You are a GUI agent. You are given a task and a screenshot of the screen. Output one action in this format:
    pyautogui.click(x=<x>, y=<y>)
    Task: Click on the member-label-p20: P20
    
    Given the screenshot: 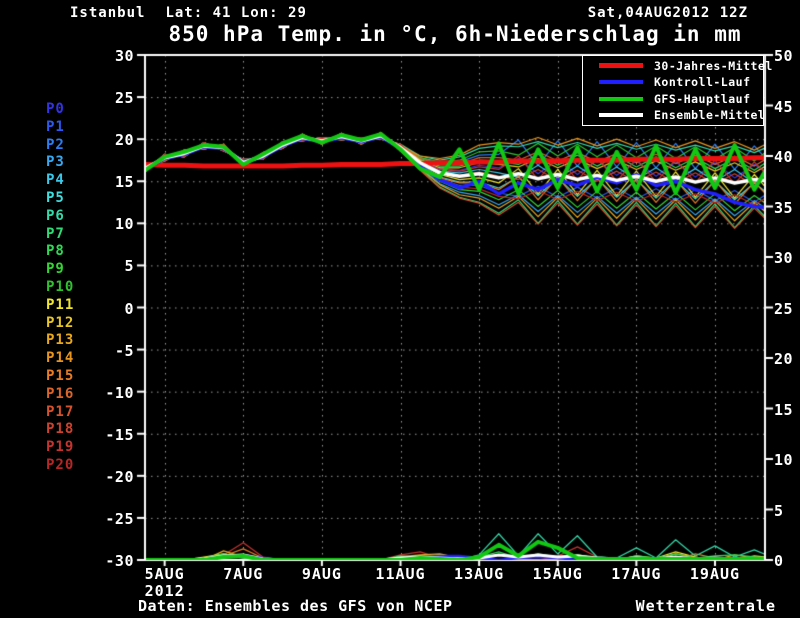 What is the action you would take?
    pyautogui.click(x=60, y=465)
    